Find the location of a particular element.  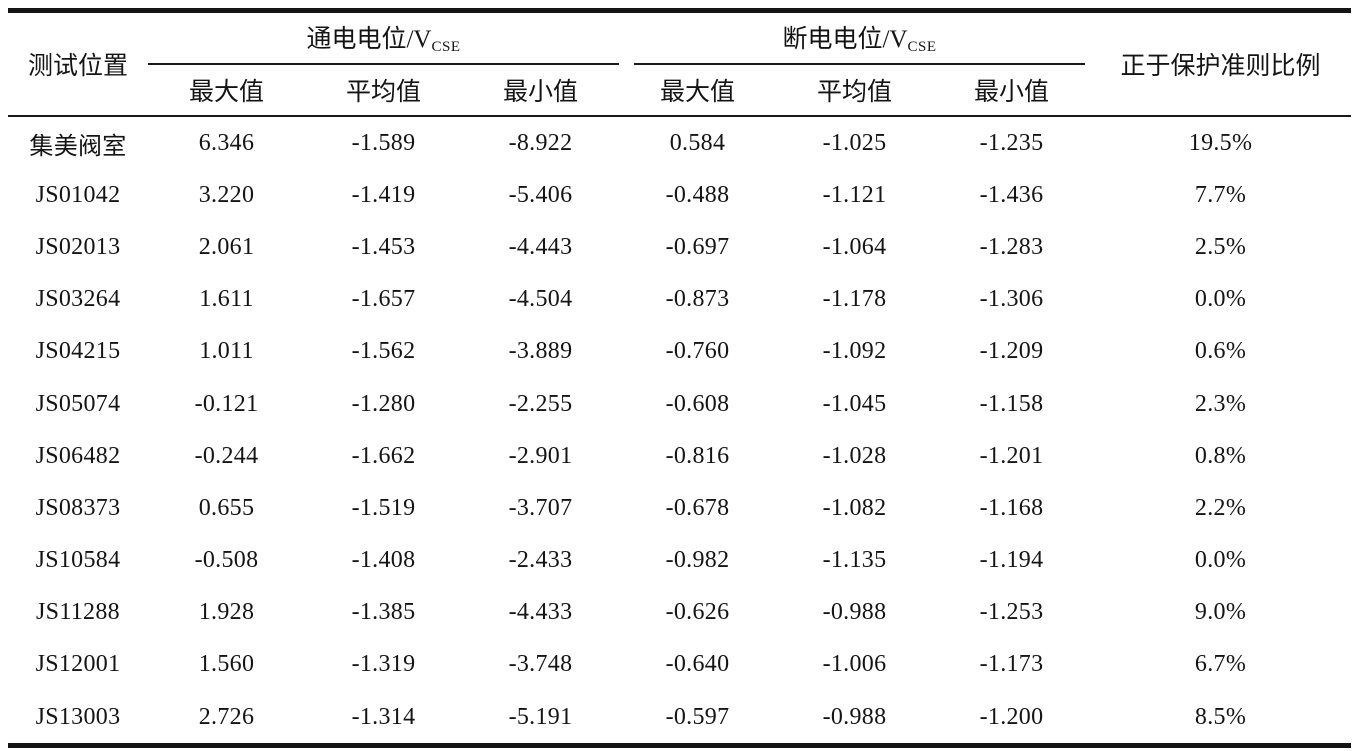

subheader-off-max: 最大值 is located at coordinates (697, 91).